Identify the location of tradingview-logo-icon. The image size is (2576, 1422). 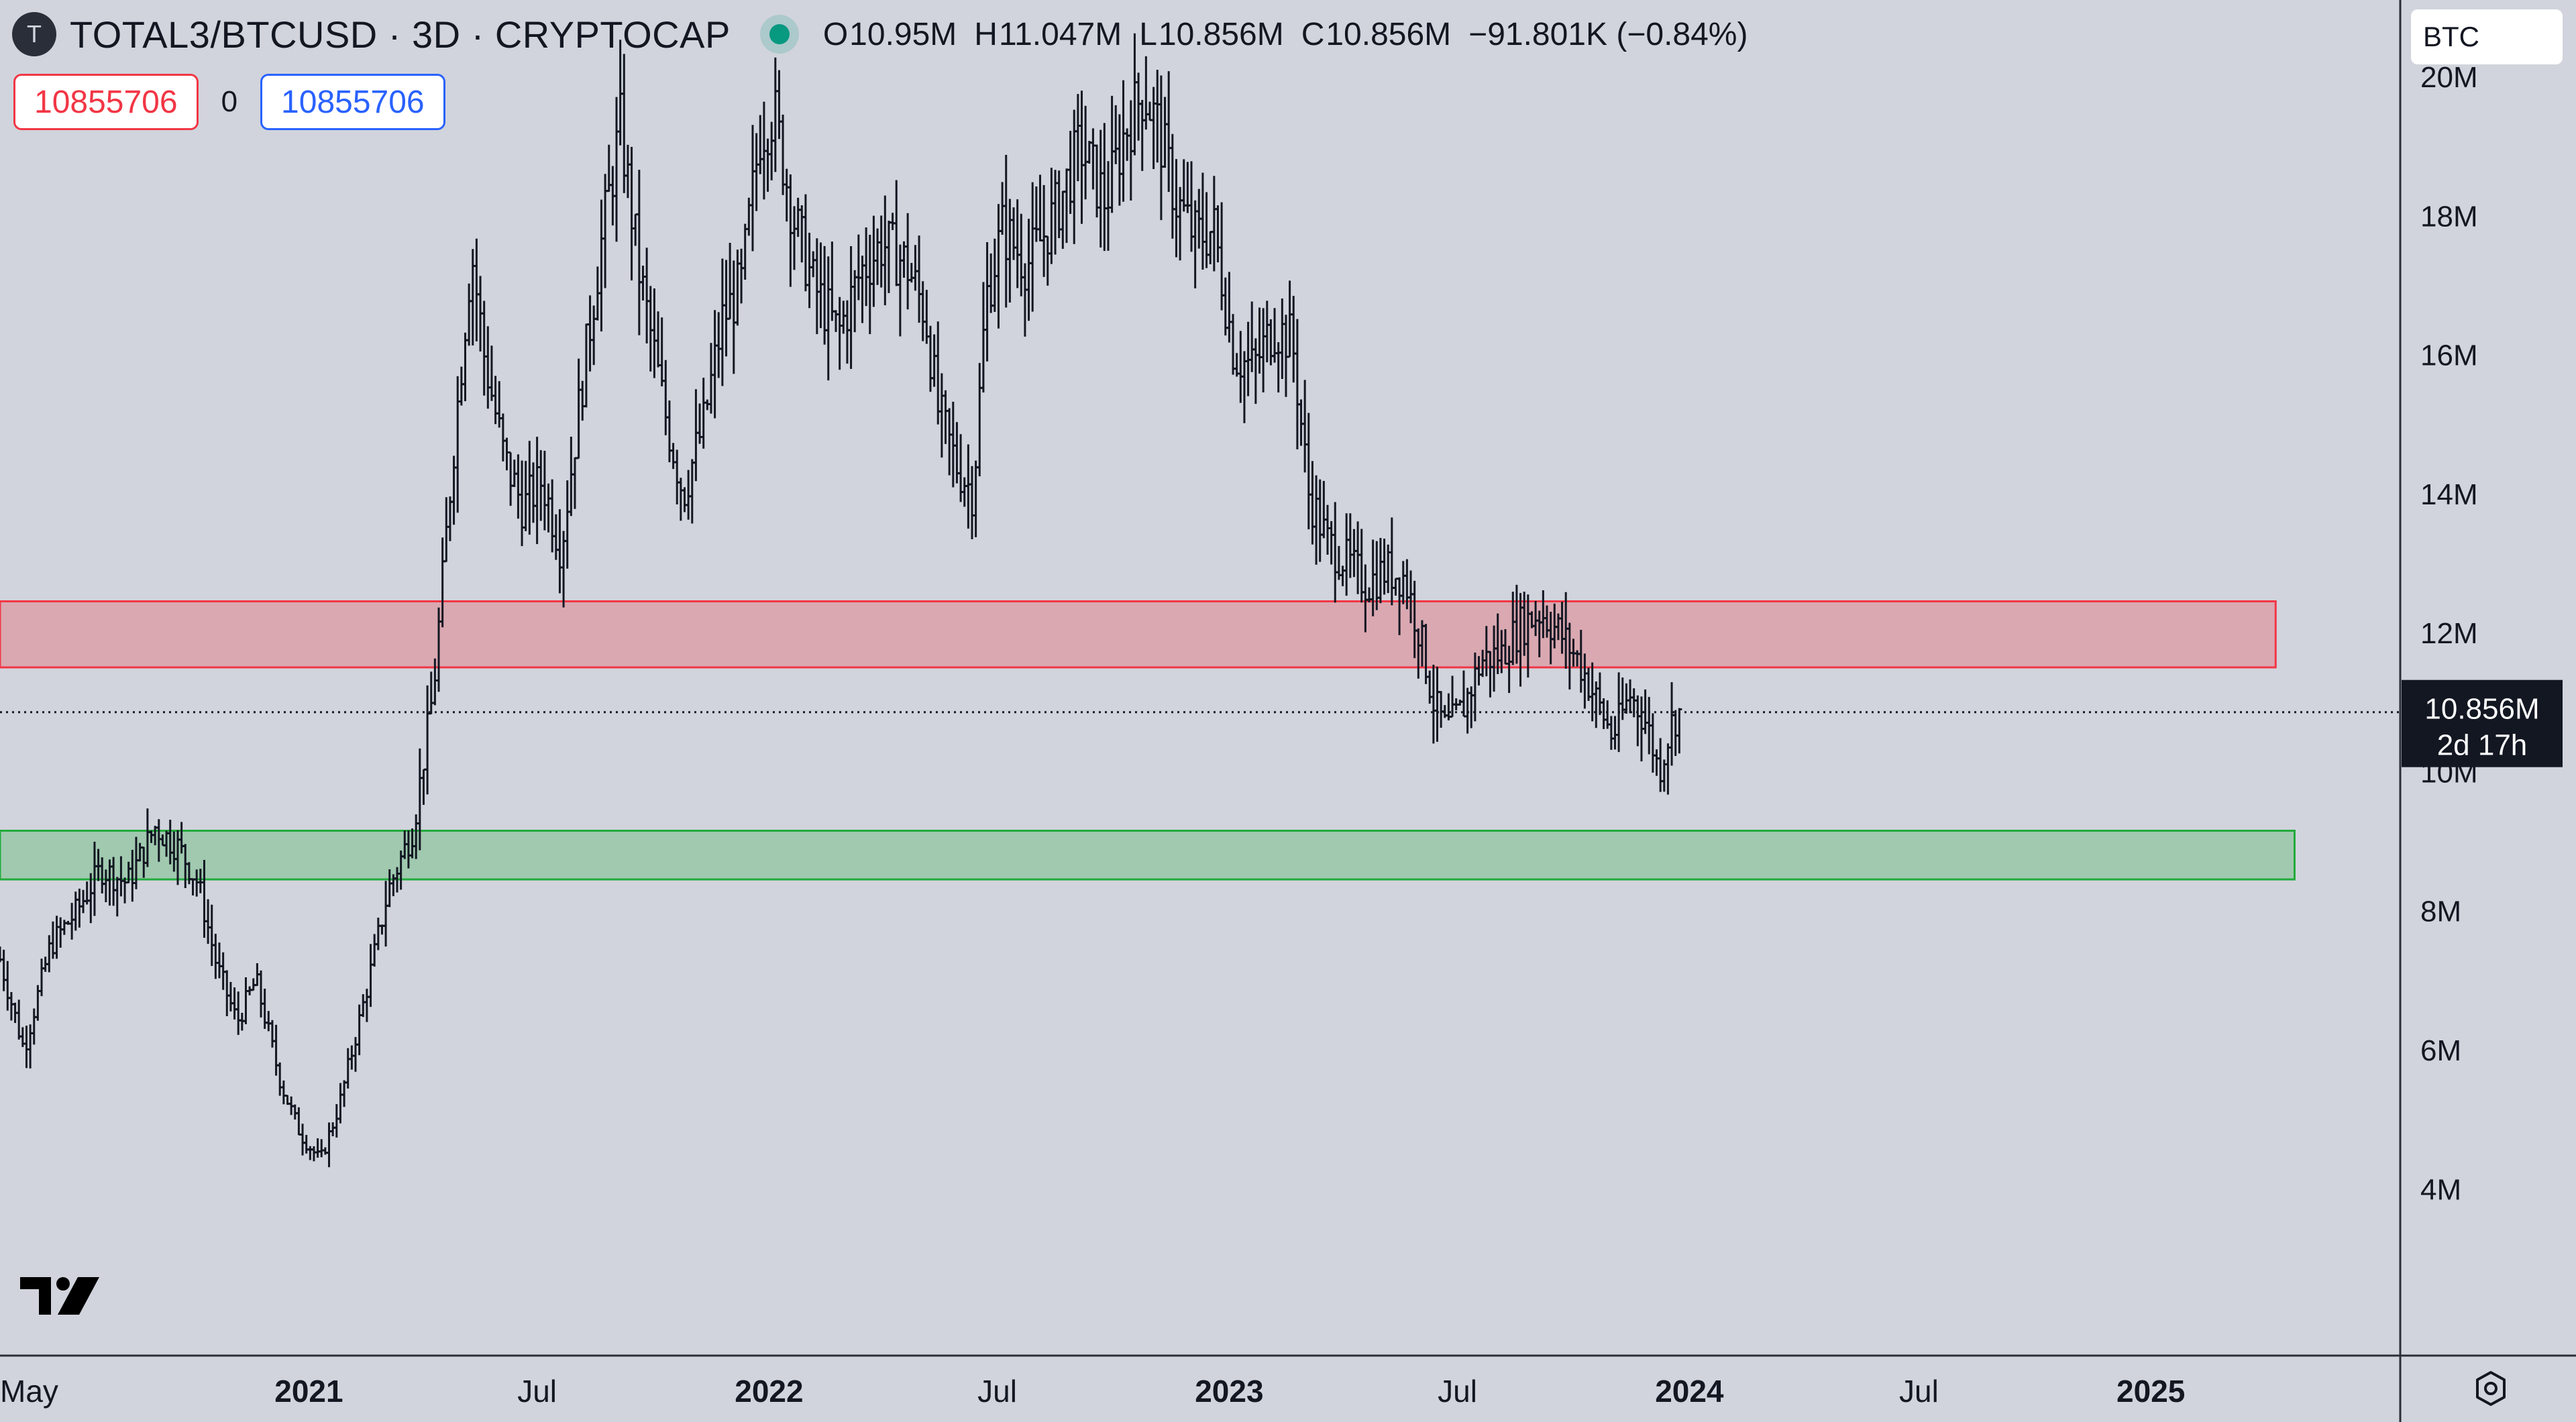
(60, 1296).